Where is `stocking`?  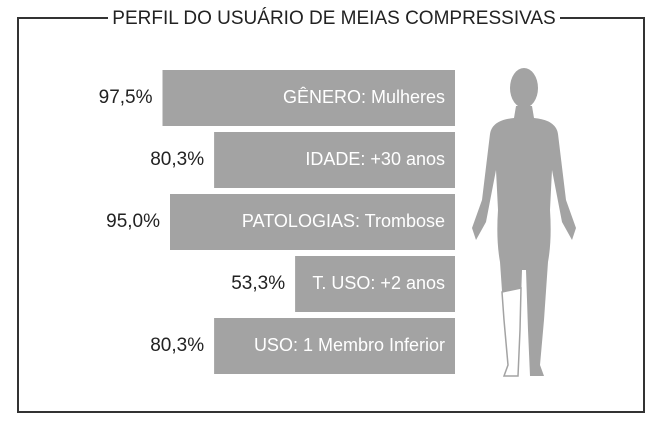
stocking is located at coordinates (511, 332).